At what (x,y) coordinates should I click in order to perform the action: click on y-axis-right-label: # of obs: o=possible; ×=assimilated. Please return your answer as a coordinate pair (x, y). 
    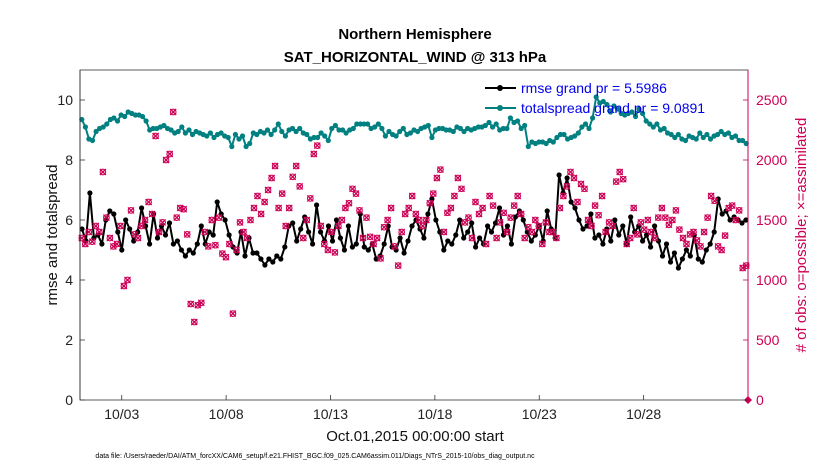
    Looking at the image, I should click on (801, 235).